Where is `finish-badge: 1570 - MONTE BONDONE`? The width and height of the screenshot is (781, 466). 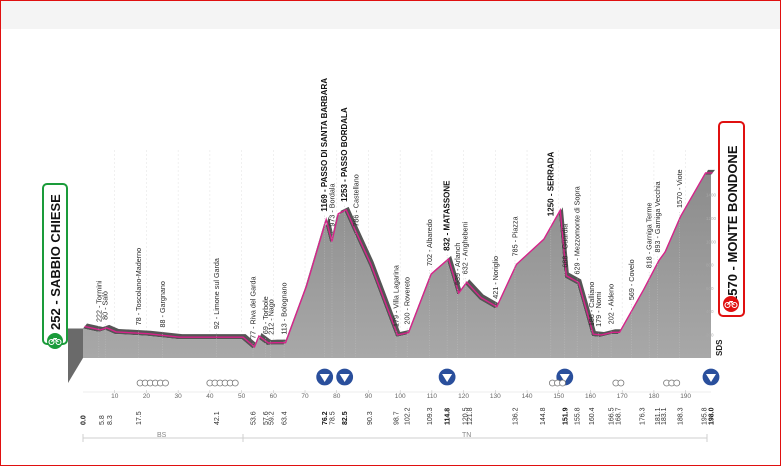
finish-badge: 1570 - MONTE BONDONE is located at coordinates (731, 219).